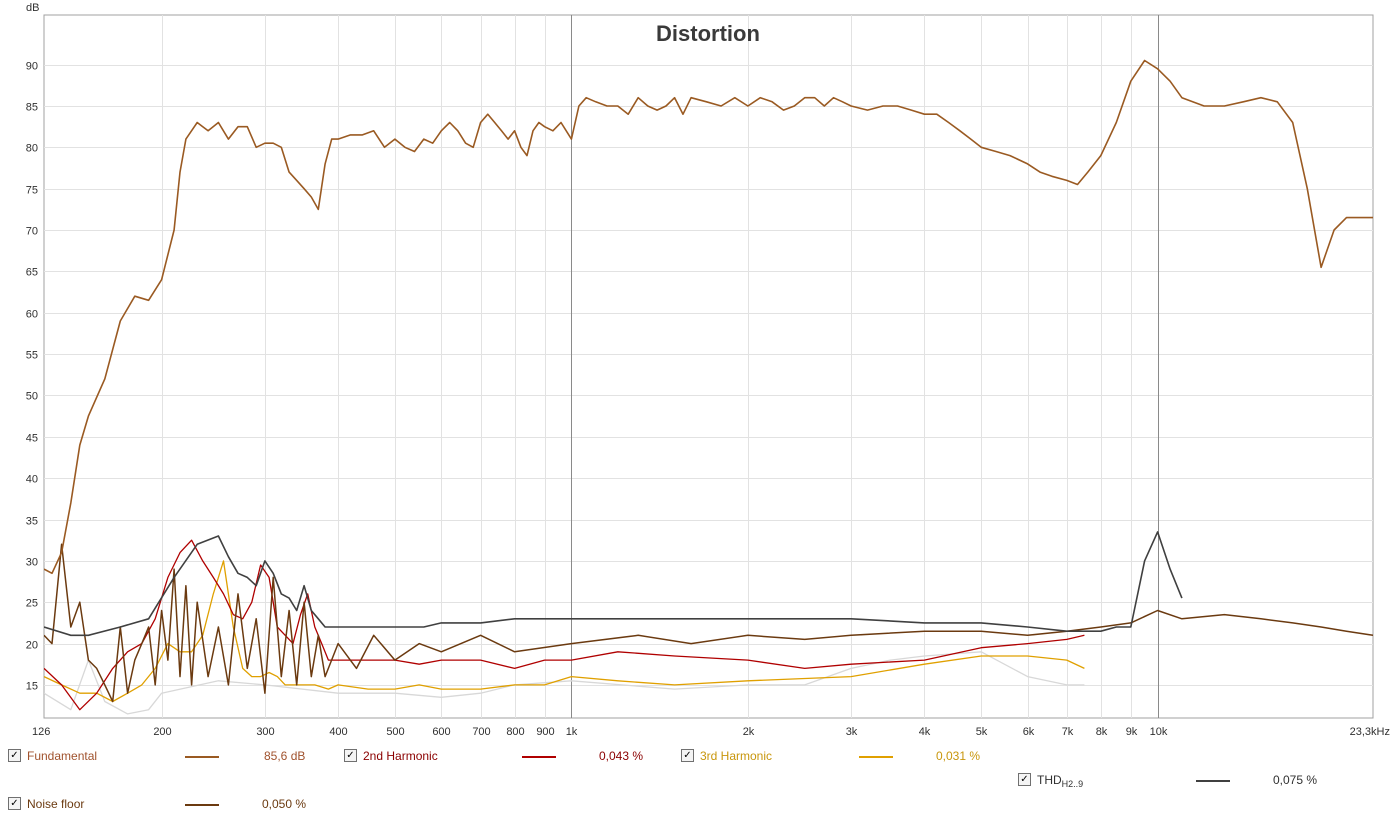 The image size is (1395, 819). What do you see at coordinates (441, 732) in the screenshot?
I see `x-tick-label: 600` at bounding box center [441, 732].